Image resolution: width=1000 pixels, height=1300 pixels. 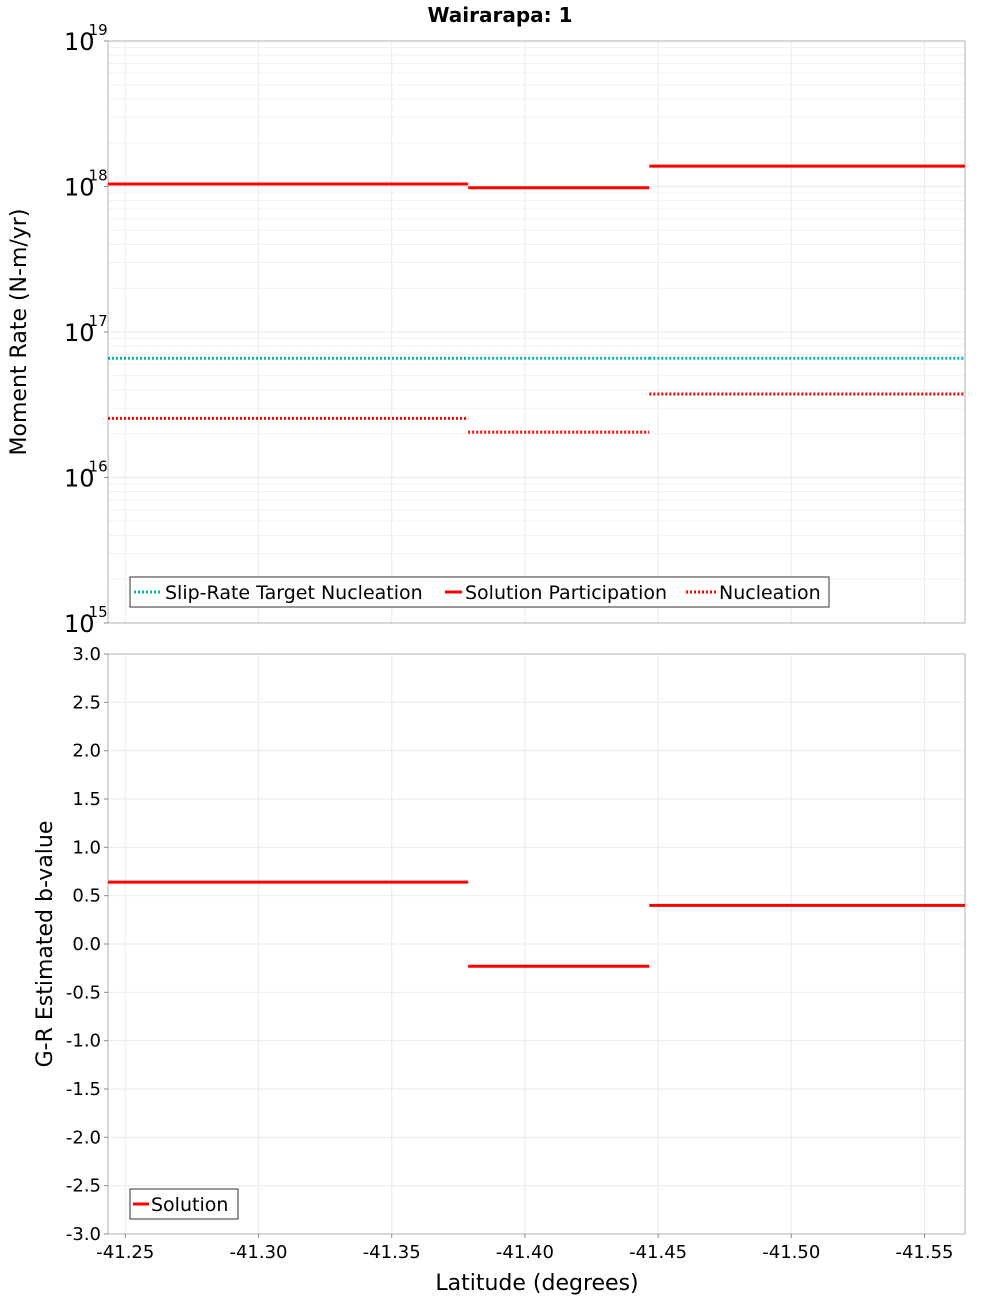 What do you see at coordinates (536, 1283) in the screenshot?
I see `x-axis-label: Latitude (degrees)` at bounding box center [536, 1283].